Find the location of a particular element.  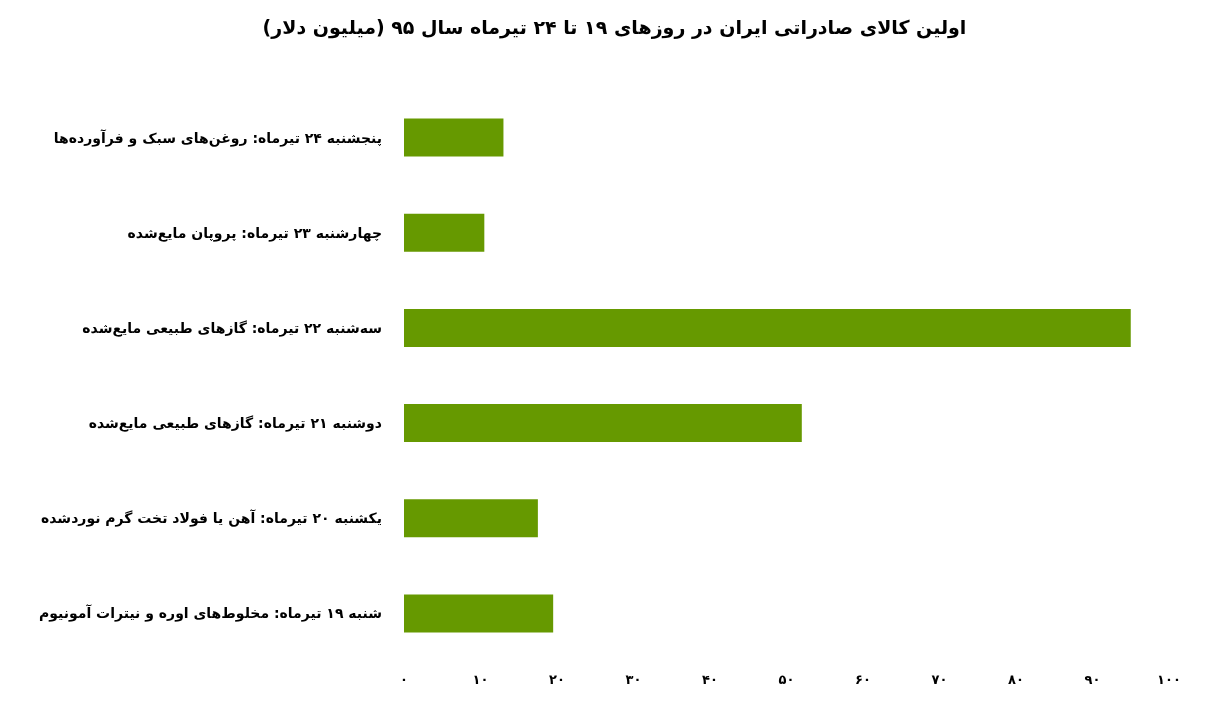

y-tick-label: یکشنبه ۲۰ تیرماه: آهن یا فولاد تخت گرم نوردشده is located at coordinates (211, 518).